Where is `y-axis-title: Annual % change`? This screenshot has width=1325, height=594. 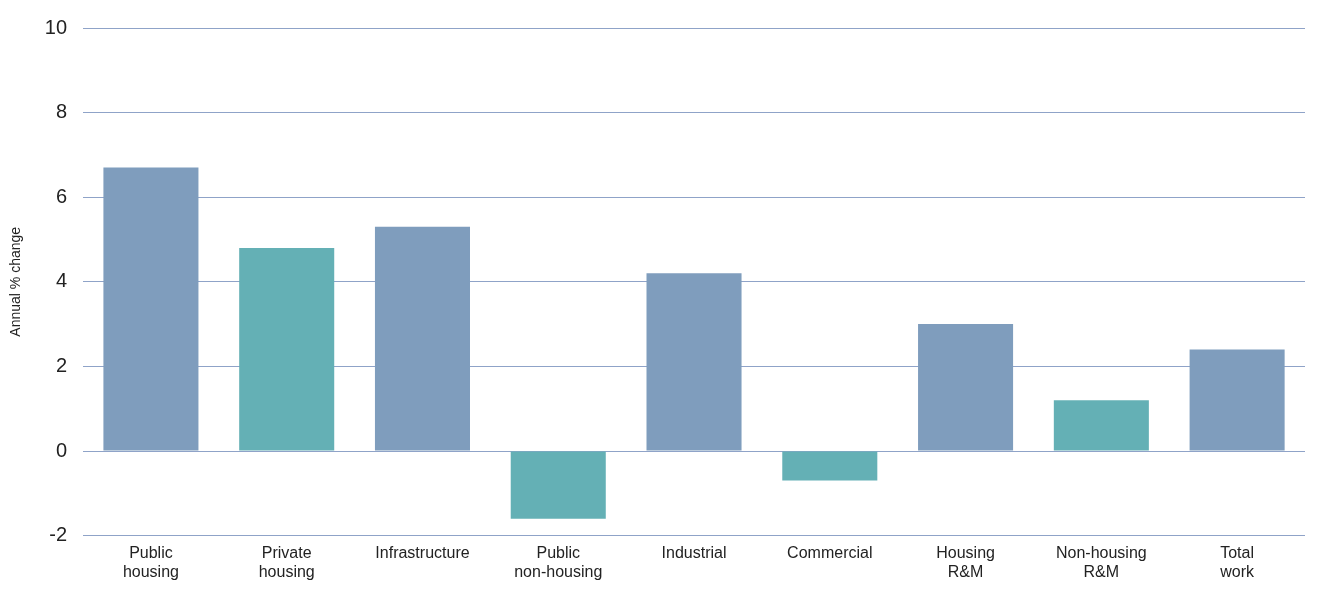
y-axis-title: Annual % change is located at coordinates (15, 281).